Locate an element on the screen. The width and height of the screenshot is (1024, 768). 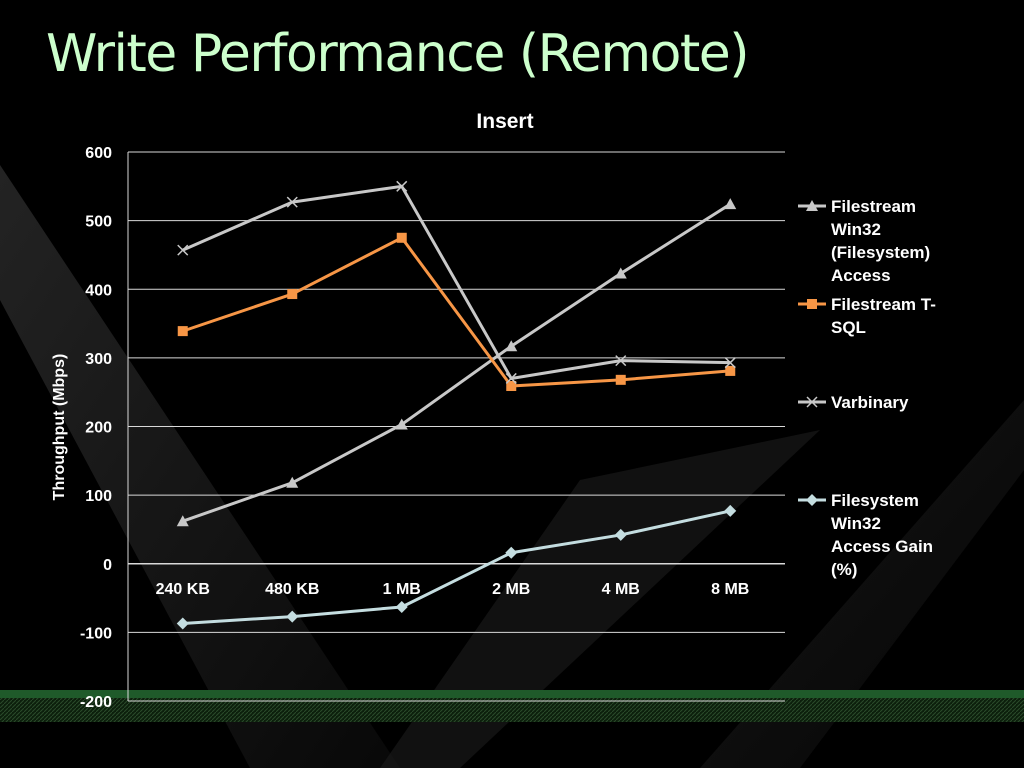
legend-label: Access is located at coordinates (861, 275).